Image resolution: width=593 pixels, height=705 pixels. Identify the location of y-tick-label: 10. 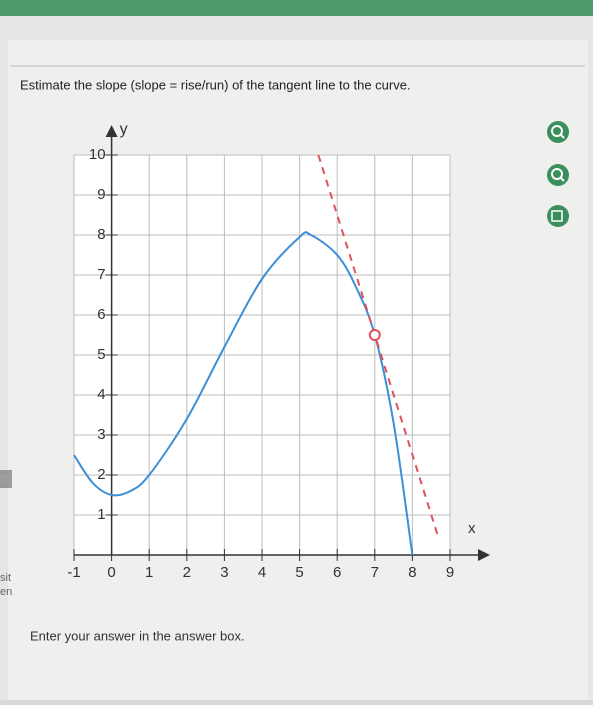
(97, 154).